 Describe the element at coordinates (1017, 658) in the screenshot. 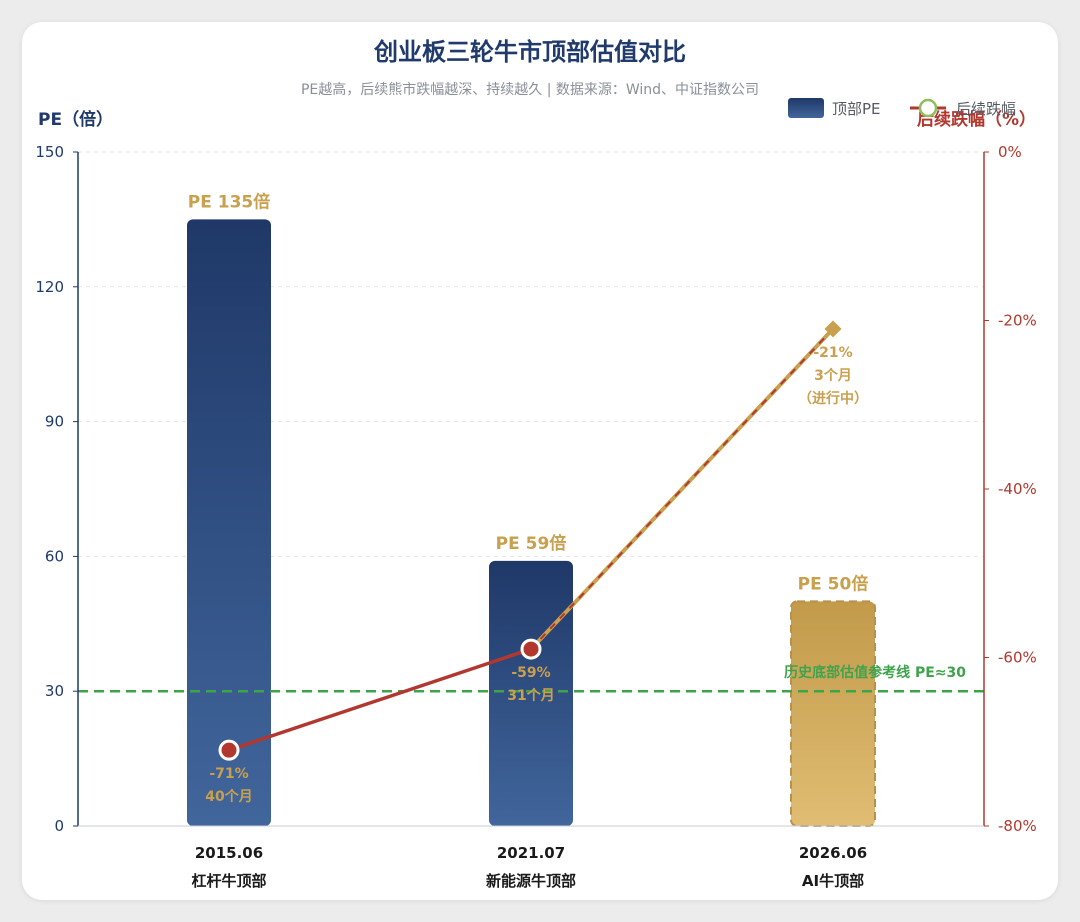

I see `right-tick-label: -60%` at that location.